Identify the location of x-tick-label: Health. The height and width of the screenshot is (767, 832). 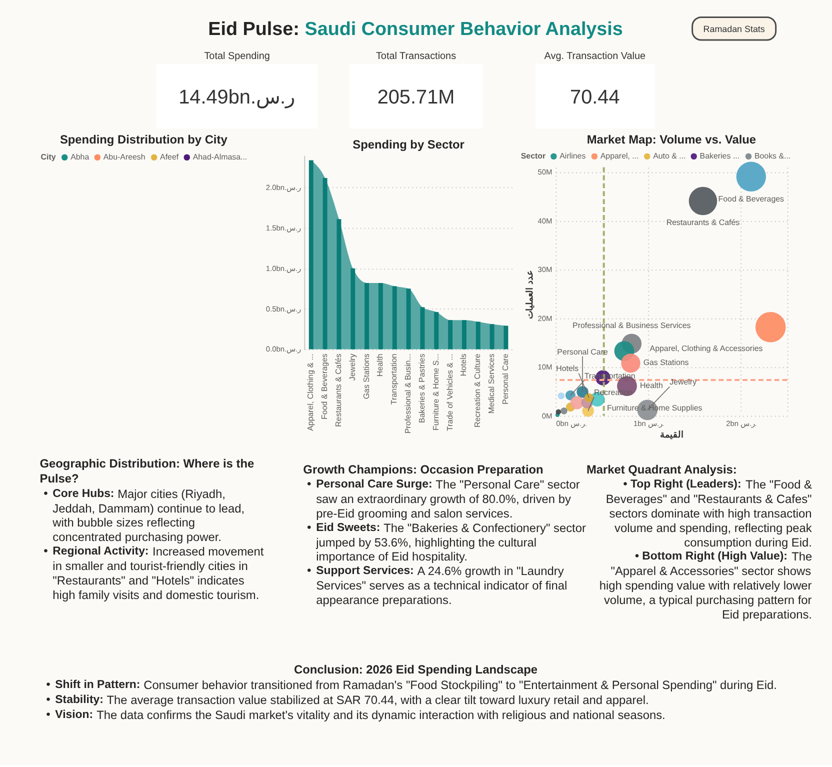
(380, 365).